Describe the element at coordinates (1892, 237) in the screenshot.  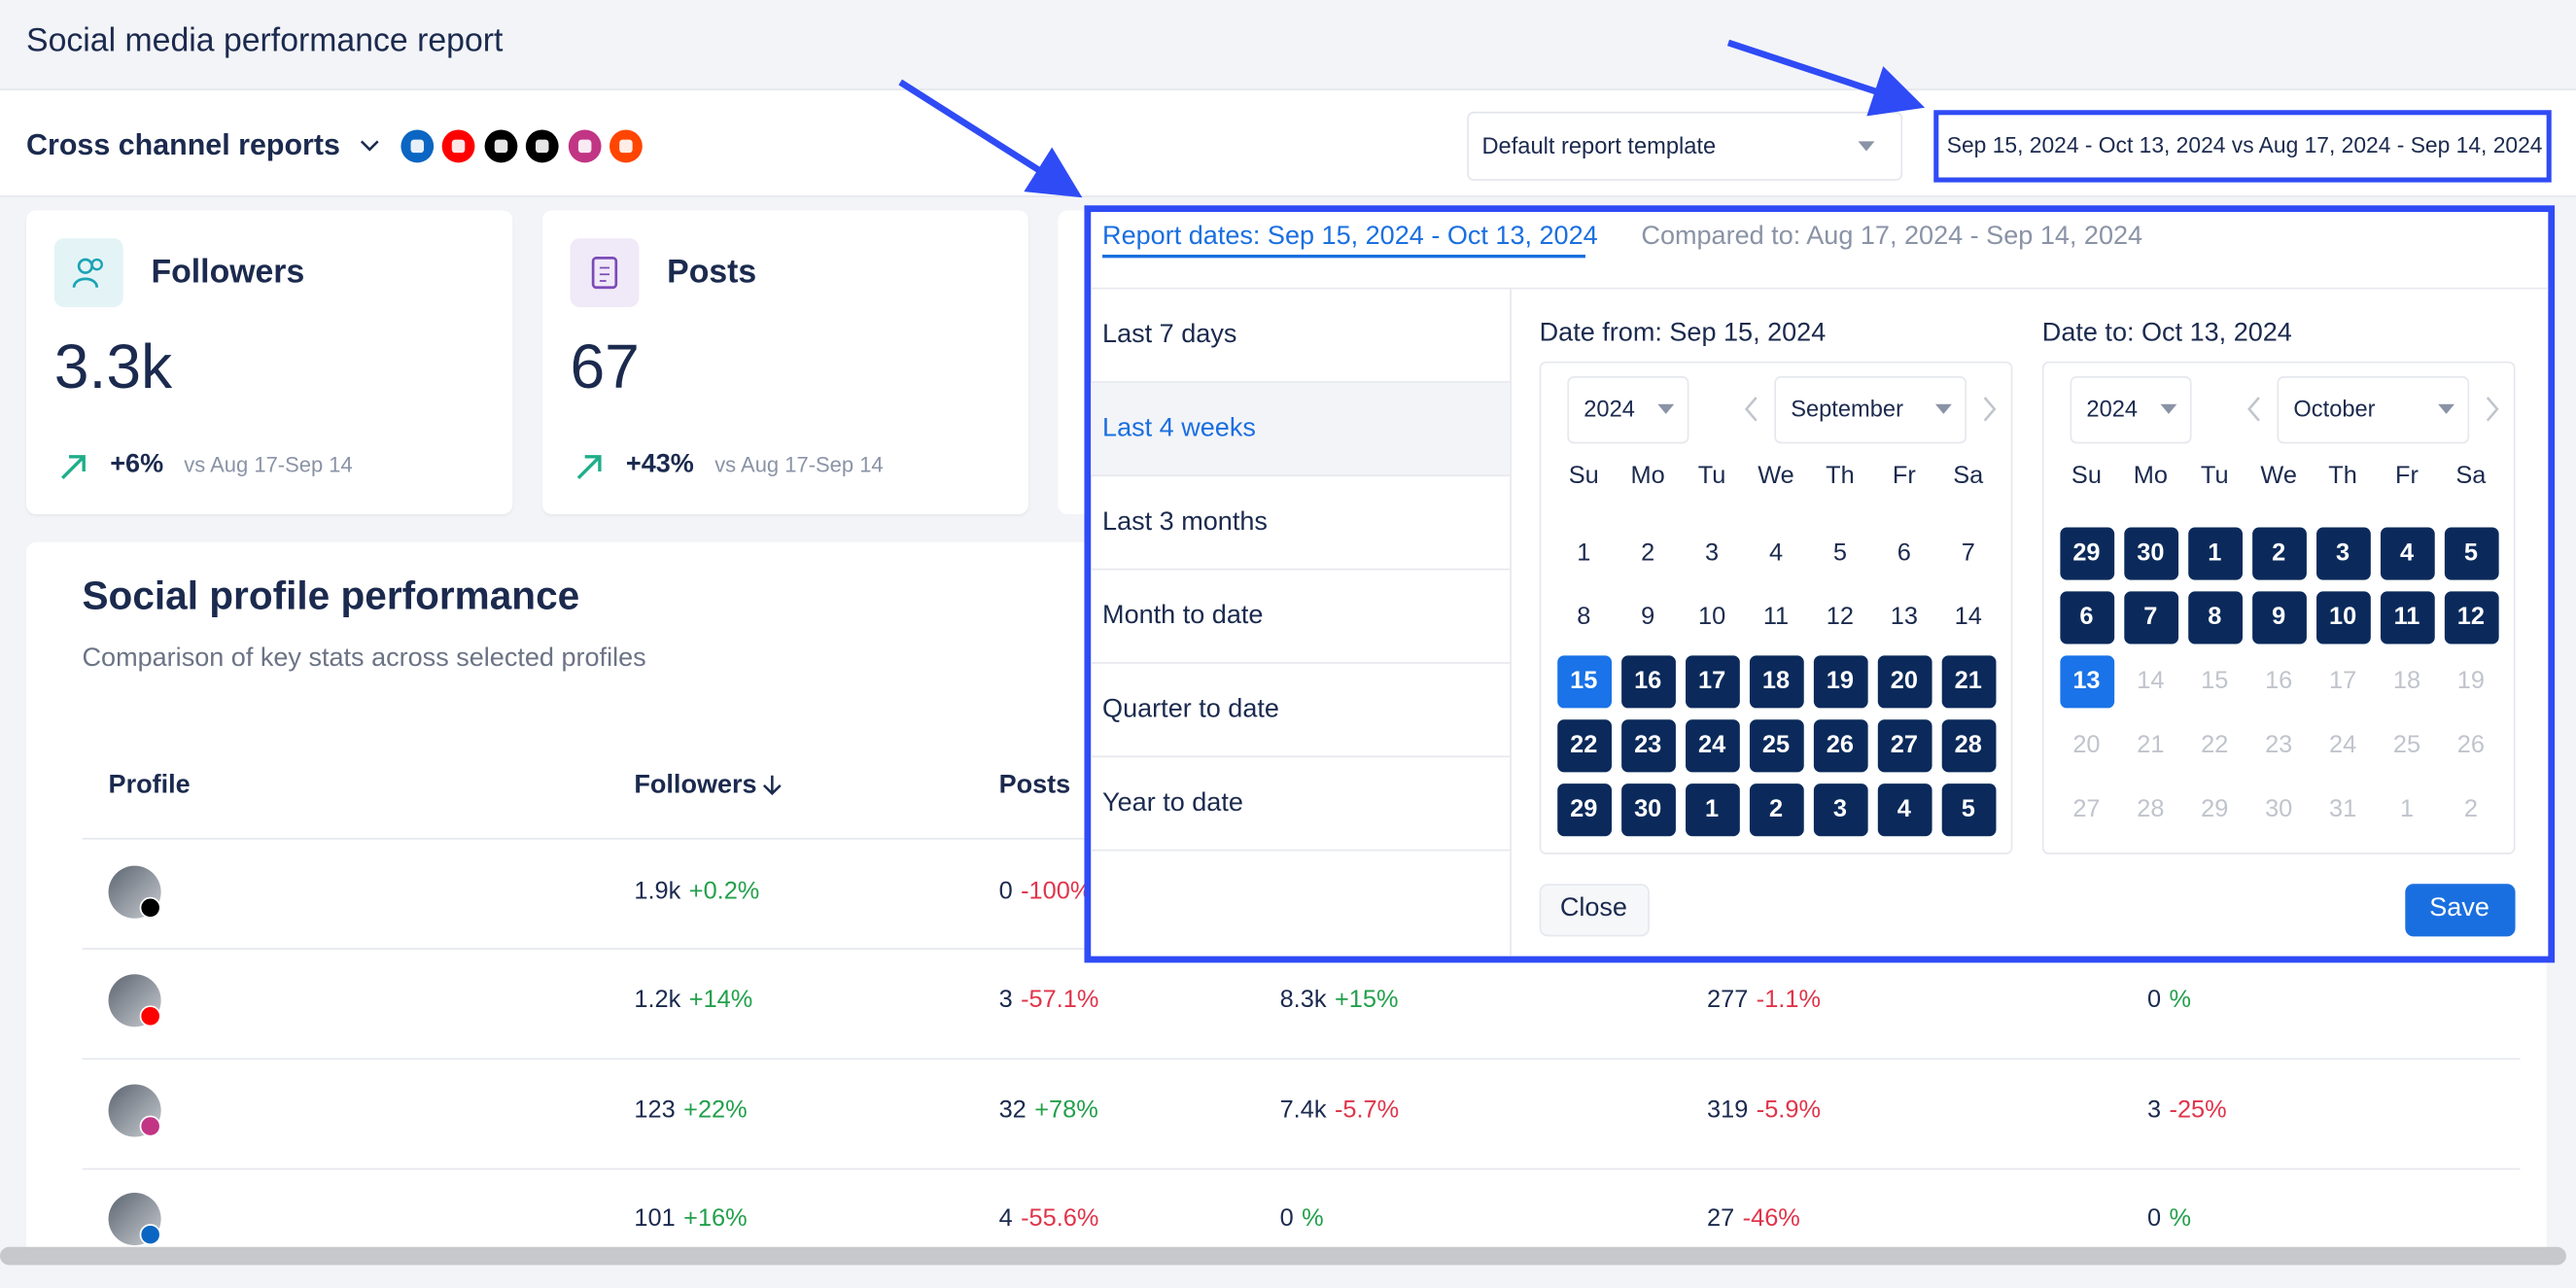
I see `picker-tab: Compared to: Aug 17, 2024 - Sep 14, 2024` at that location.